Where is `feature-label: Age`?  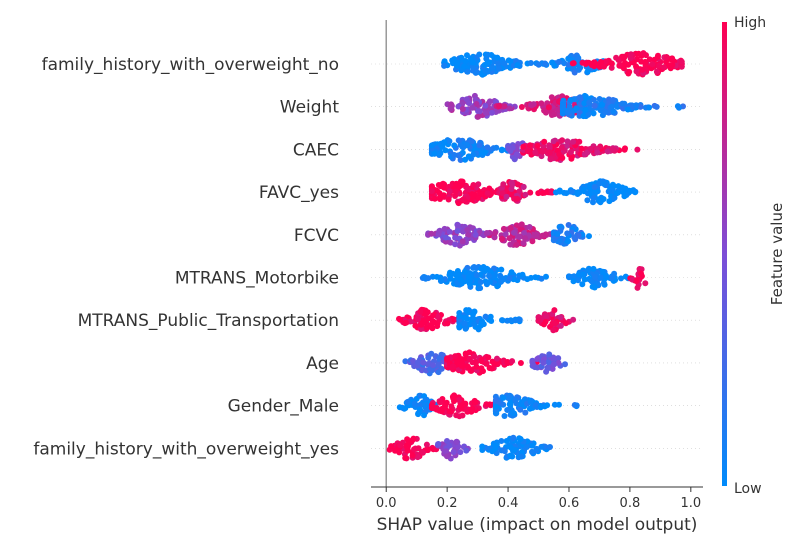 feature-label: Age is located at coordinates (322, 364).